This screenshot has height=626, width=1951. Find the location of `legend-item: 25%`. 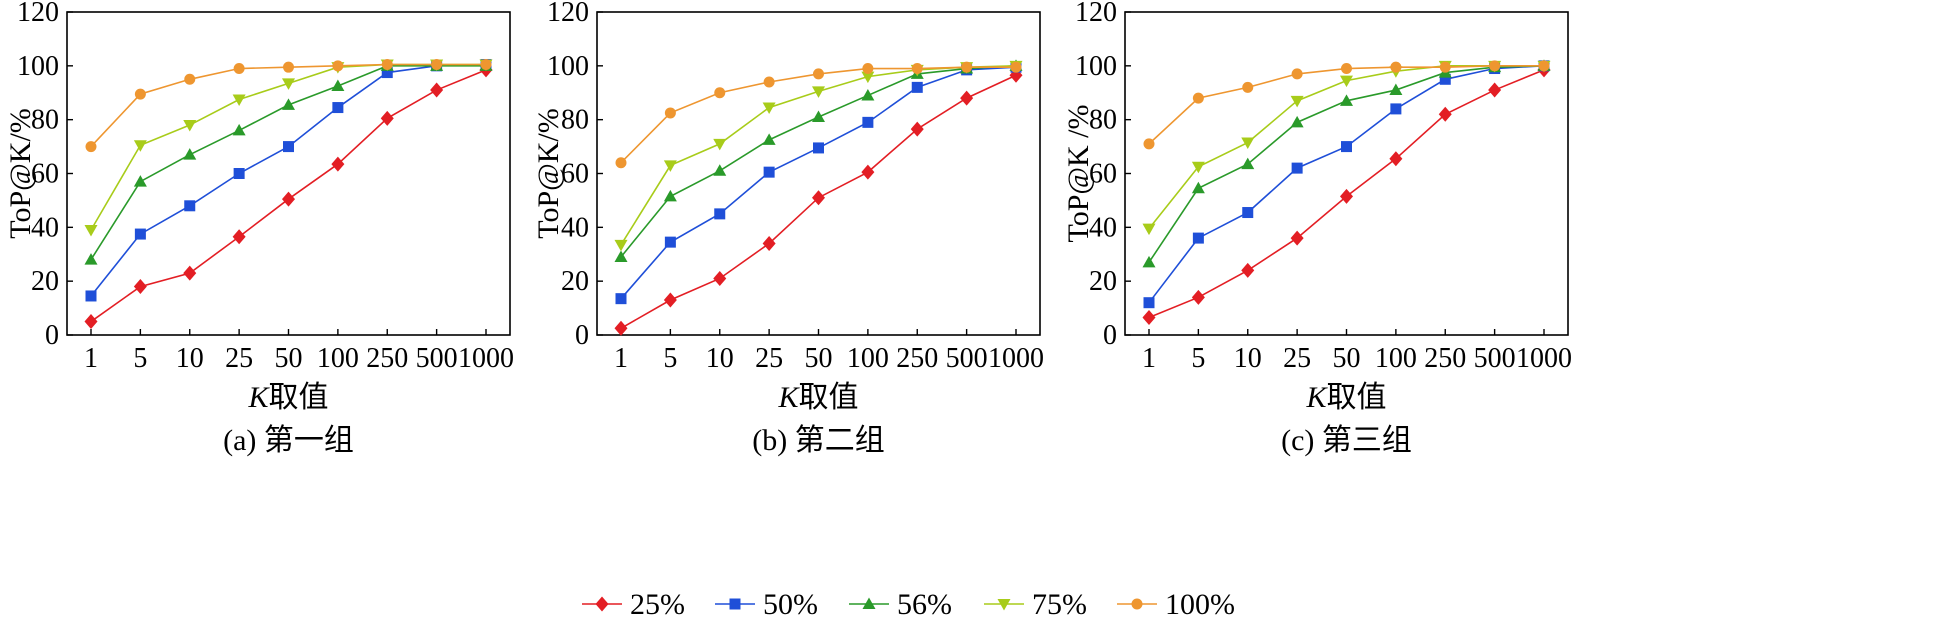

legend-item: 25% is located at coordinates (633, 604).